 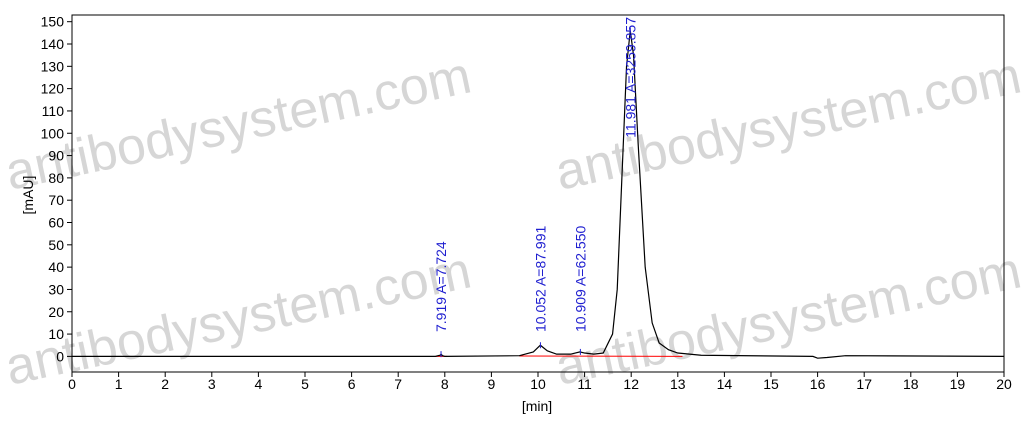 What do you see at coordinates (540, 279) in the screenshot?
I see `peak-annotation: 10.052 A=87.991` at bounding box center [540, 279].